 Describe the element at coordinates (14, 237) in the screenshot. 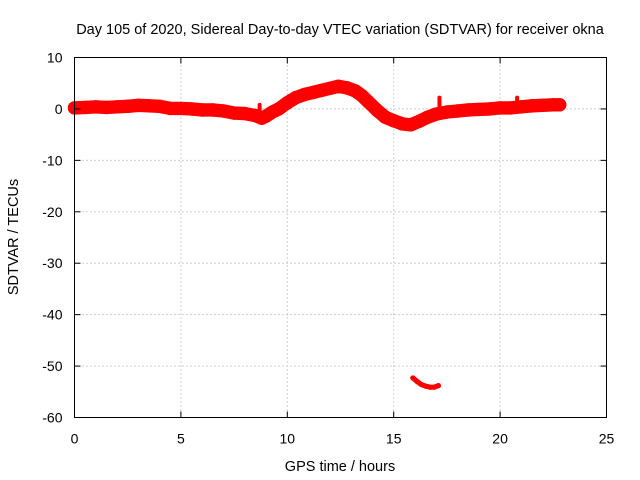

I see `y-axis-label: SDTVAR / TECUs` at that location.